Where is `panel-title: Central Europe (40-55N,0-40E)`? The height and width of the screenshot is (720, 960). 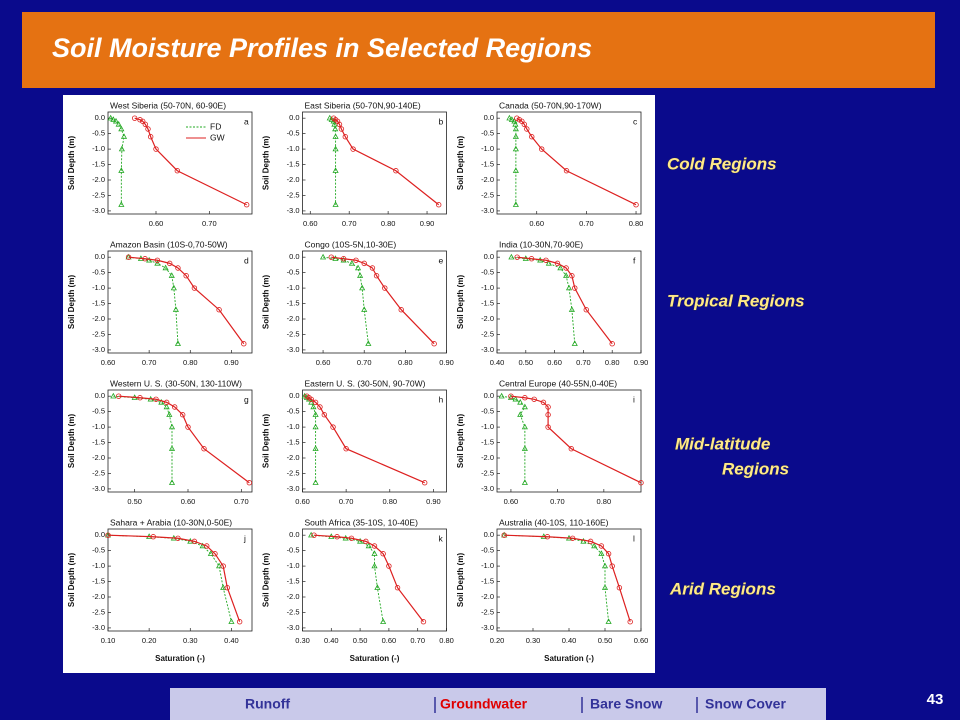 panel-title: Central Europe (40-55N,0-40E) is located at coordinates (558, 383).